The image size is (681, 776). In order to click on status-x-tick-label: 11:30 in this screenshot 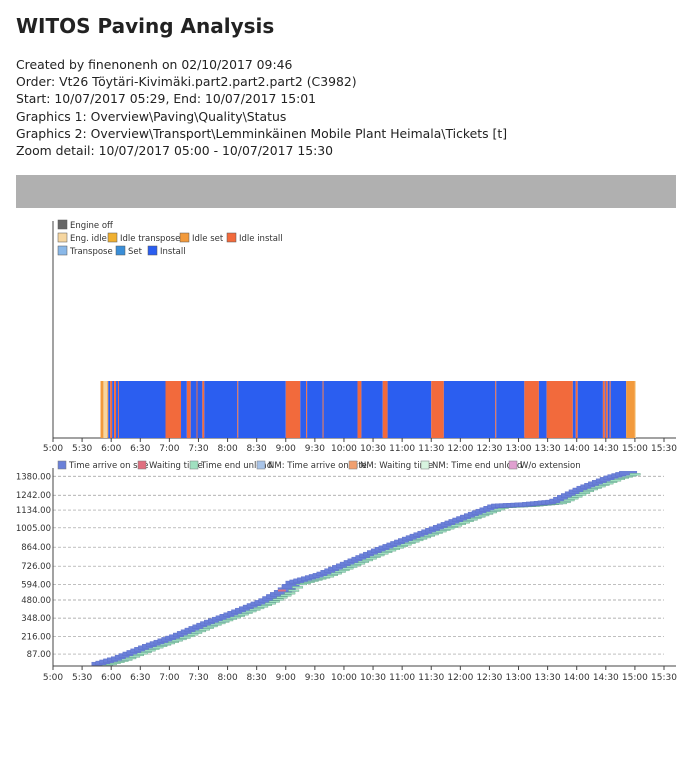, I will do `click(431, 449)`.